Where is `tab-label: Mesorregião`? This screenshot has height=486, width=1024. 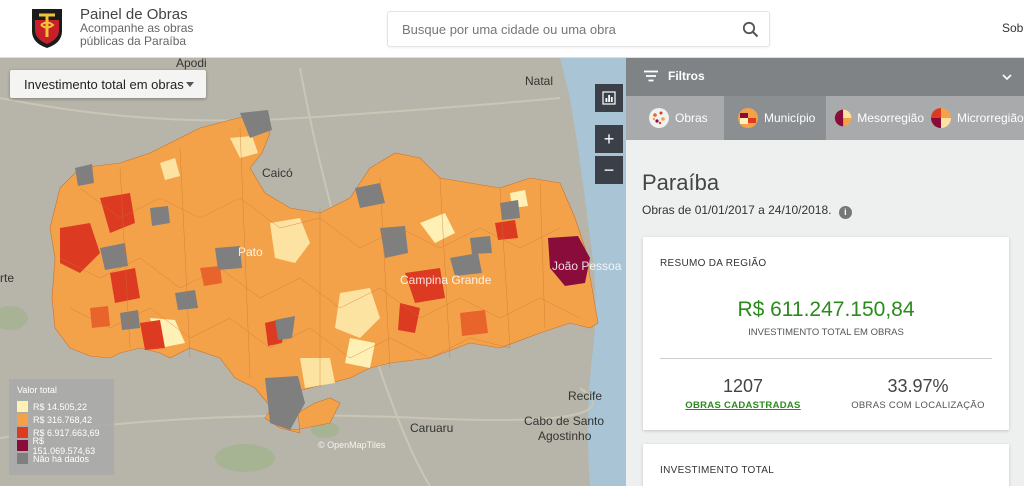
tab-label: Mesorregião is located at coordinates (890, 118).